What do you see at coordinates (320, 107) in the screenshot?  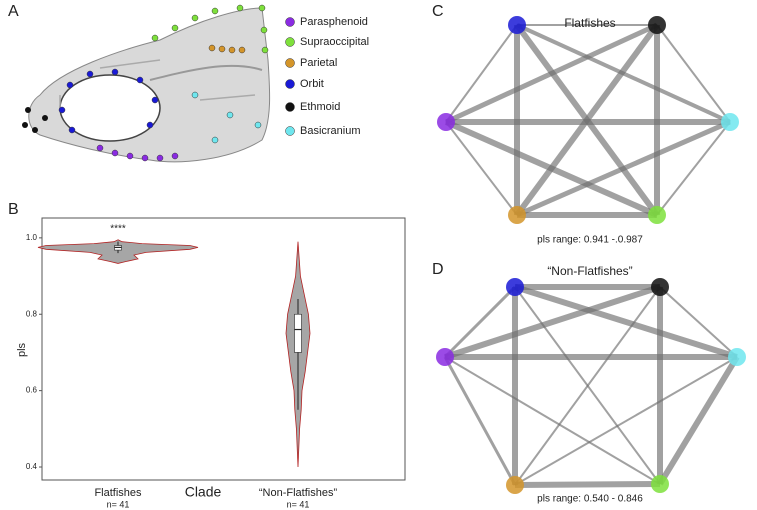 I see `legend-label: Ethmoid` at bounding box center [320, 107].